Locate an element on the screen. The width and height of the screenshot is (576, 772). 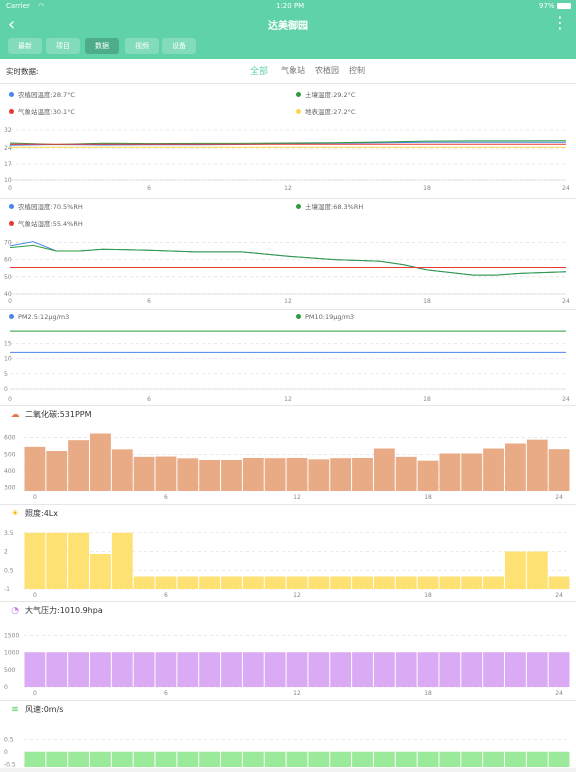
tab-devices: 设备 is located at coordinates (179, 46).